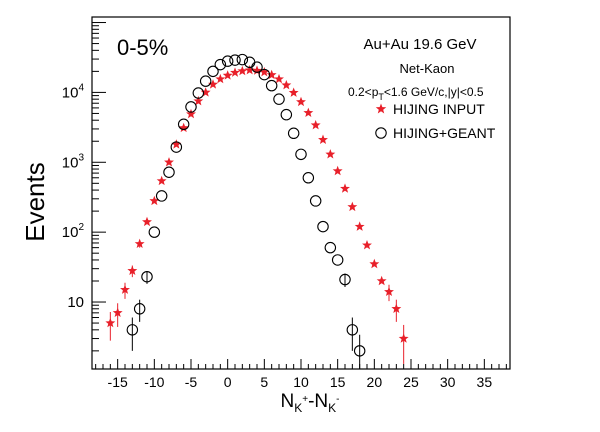 This screenshot has width=600, height=432. I want to click on x-axis-label: NK+-NK-, so click(309, 403).